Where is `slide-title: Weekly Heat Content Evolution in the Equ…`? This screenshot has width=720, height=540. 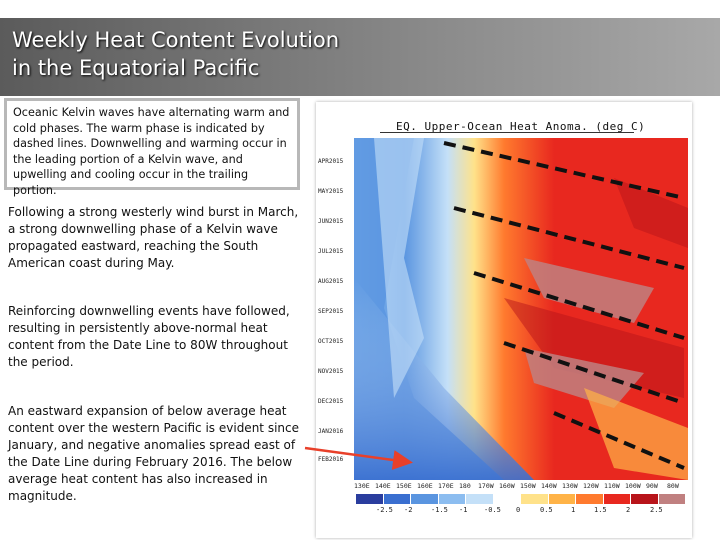
slide-title: Weekly Heat Content Evolution in the Equ… is located at coordinates (175, 54).